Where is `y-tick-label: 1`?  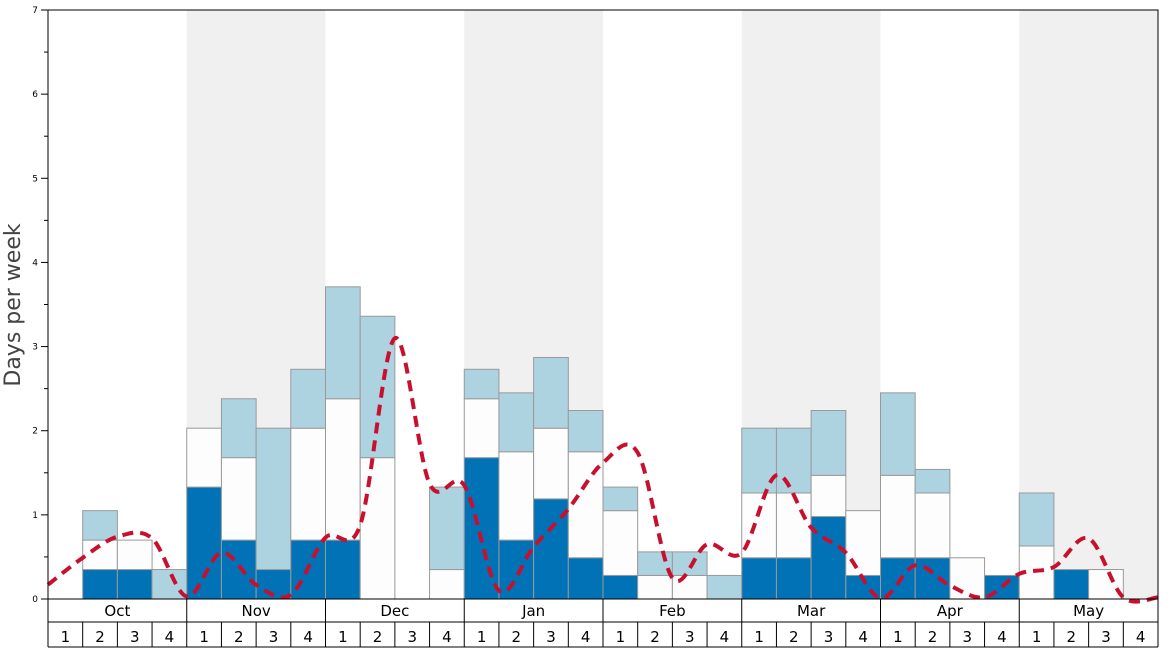 y-tick-label: 1 is located at coordinates (35, 516).